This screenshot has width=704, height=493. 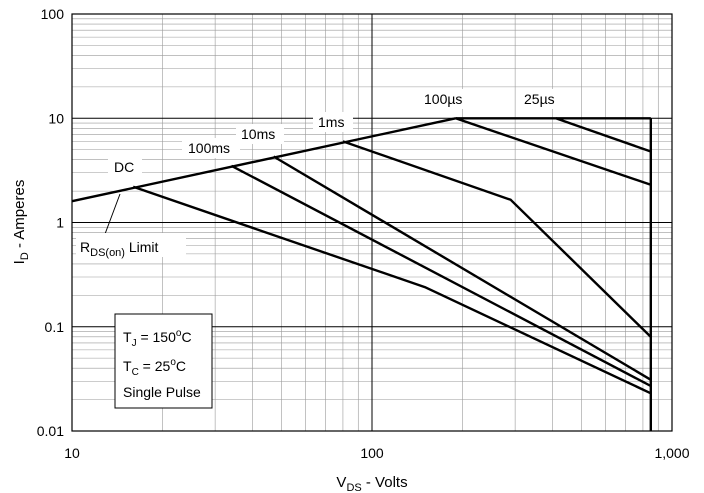 What do you see at coordinates (60, 223) in the screenshot?
I see `y-tick-label: 1` at bounding box center [60, 223].